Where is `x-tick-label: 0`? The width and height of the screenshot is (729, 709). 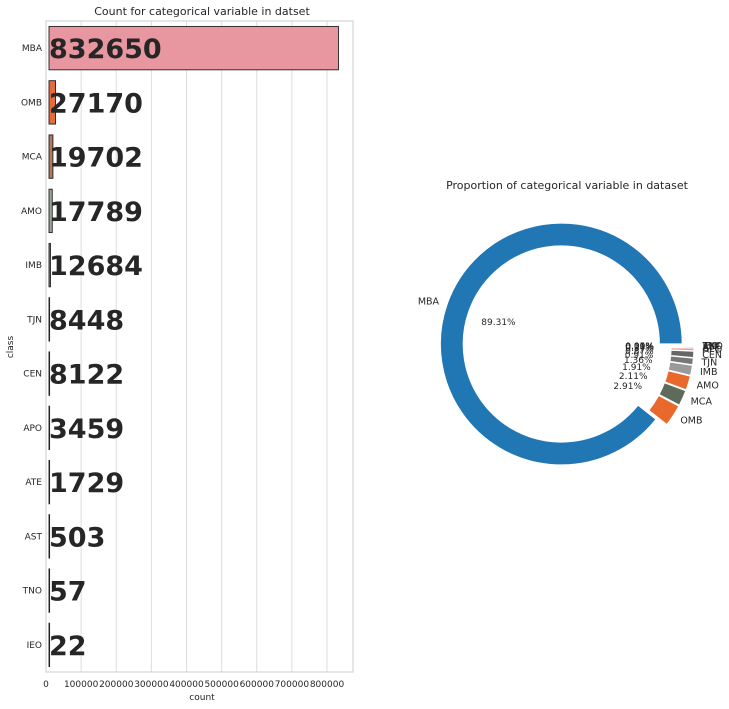 x-tick-label: 0 is located at coordinates (46, 685).